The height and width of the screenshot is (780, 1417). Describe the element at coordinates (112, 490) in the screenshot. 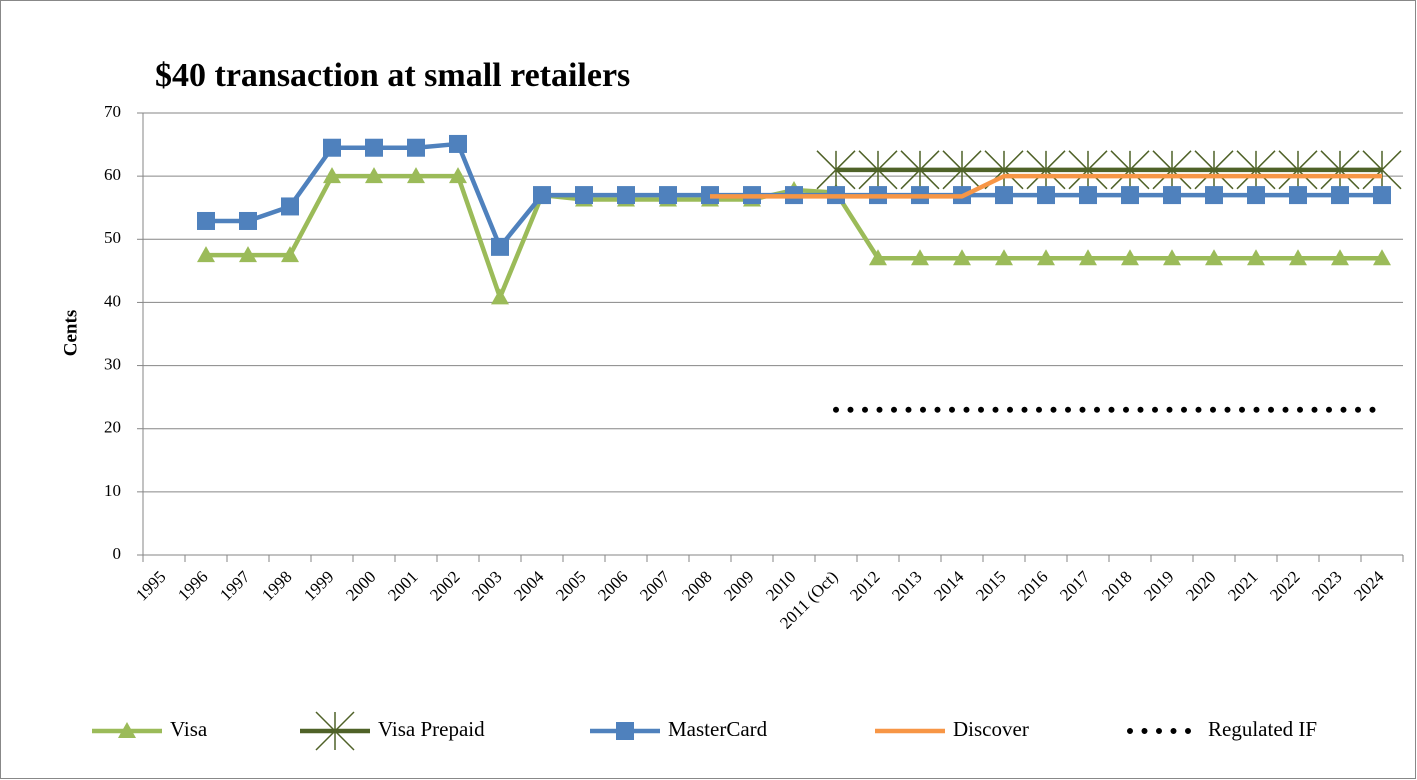

I see `y-tick-label: 10` at that location.